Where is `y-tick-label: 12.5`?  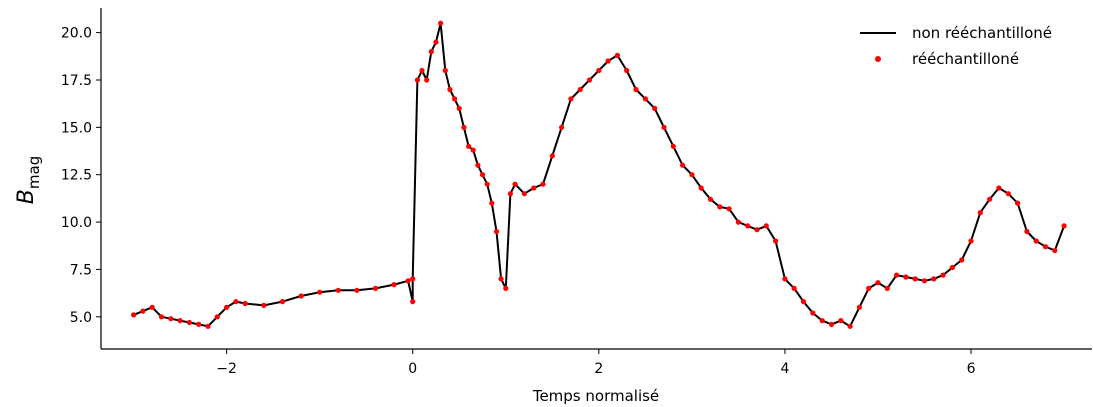 y-tick-label: 12.5 is located at coordinates (76, 176).